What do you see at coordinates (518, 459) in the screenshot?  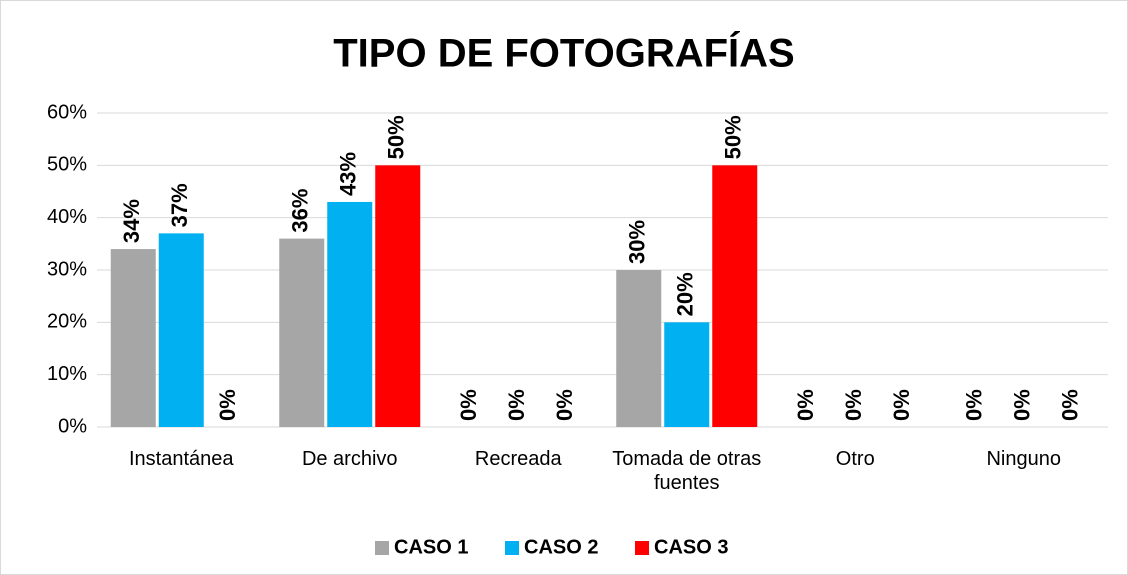 I see `x-tick-label: Recreada` at bounding box center [518, 459].